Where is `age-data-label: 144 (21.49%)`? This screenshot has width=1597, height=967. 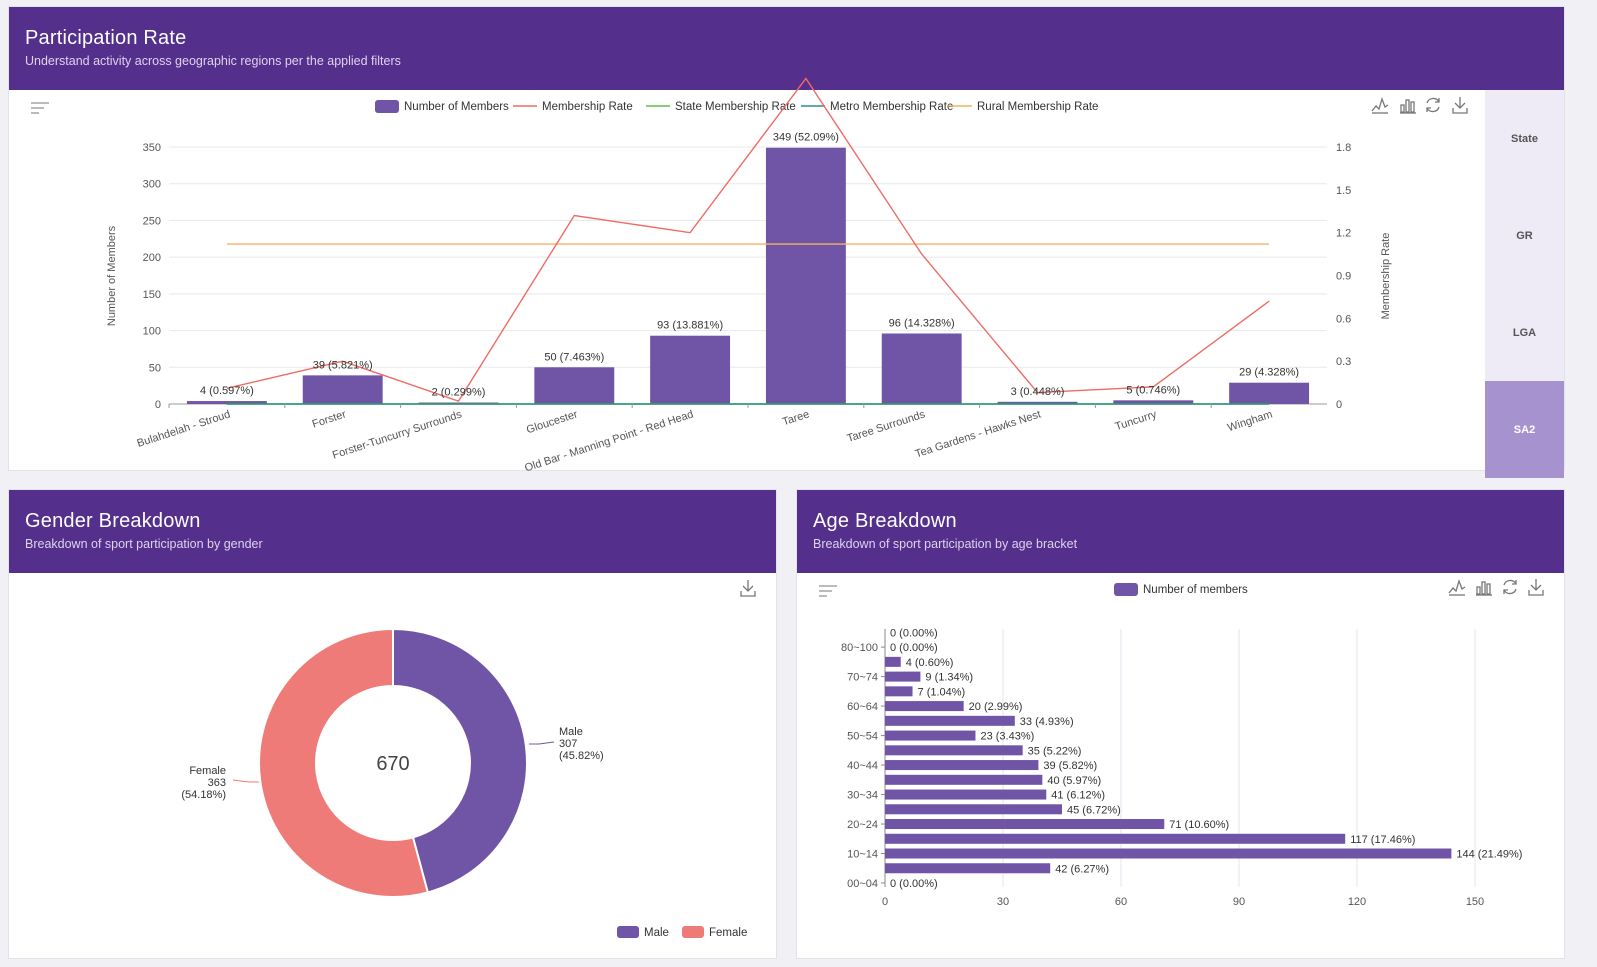 age-data-label: 144 (21.49%) is located at coordinates (1489, 855).